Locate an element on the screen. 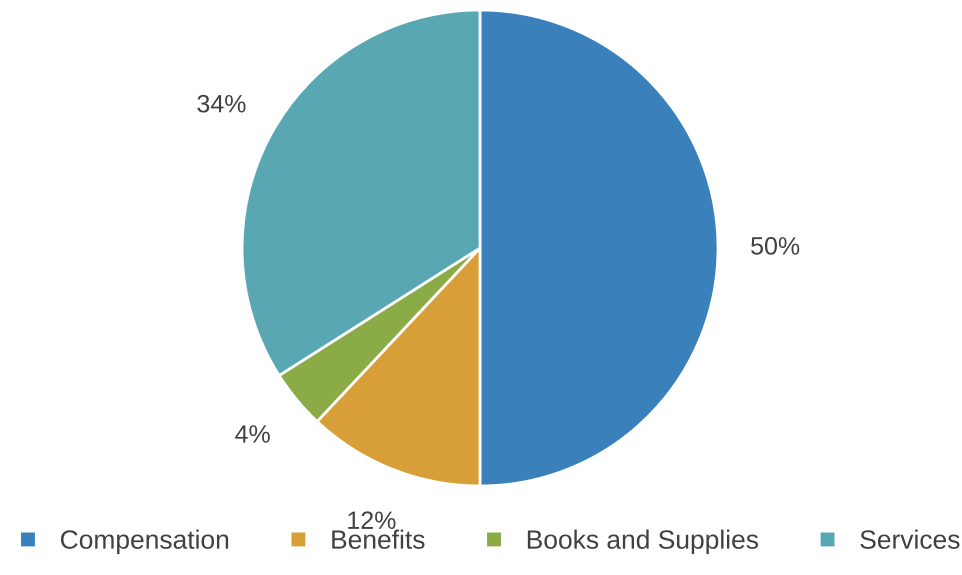 The width and height of the screenshot is (962, 575). data-label: 50% is located at coordinates (775, 246).